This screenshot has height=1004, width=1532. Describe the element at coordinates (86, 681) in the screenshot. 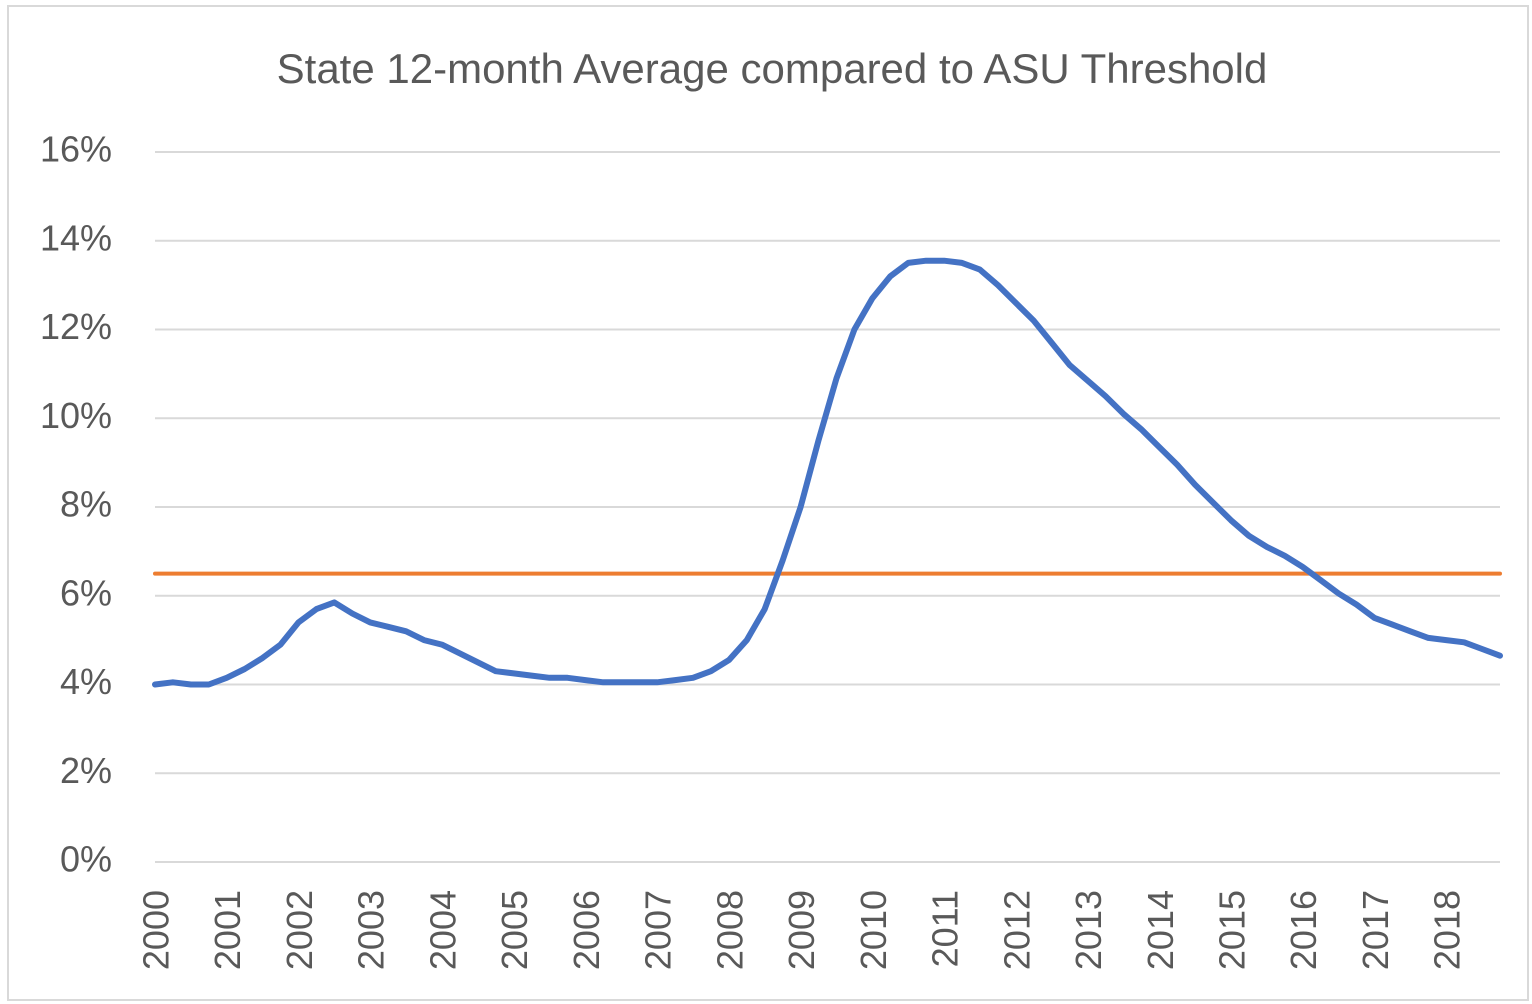

I see `y-tick-label: 4%` at that location.